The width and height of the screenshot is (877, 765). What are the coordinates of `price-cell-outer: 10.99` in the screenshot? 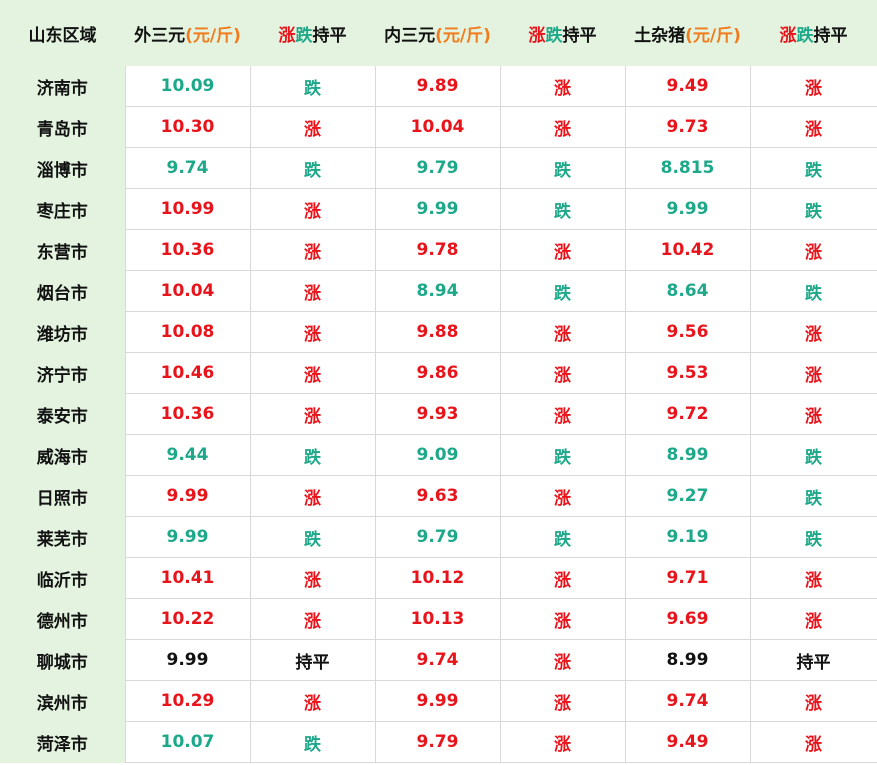 It's located at (187, 209).